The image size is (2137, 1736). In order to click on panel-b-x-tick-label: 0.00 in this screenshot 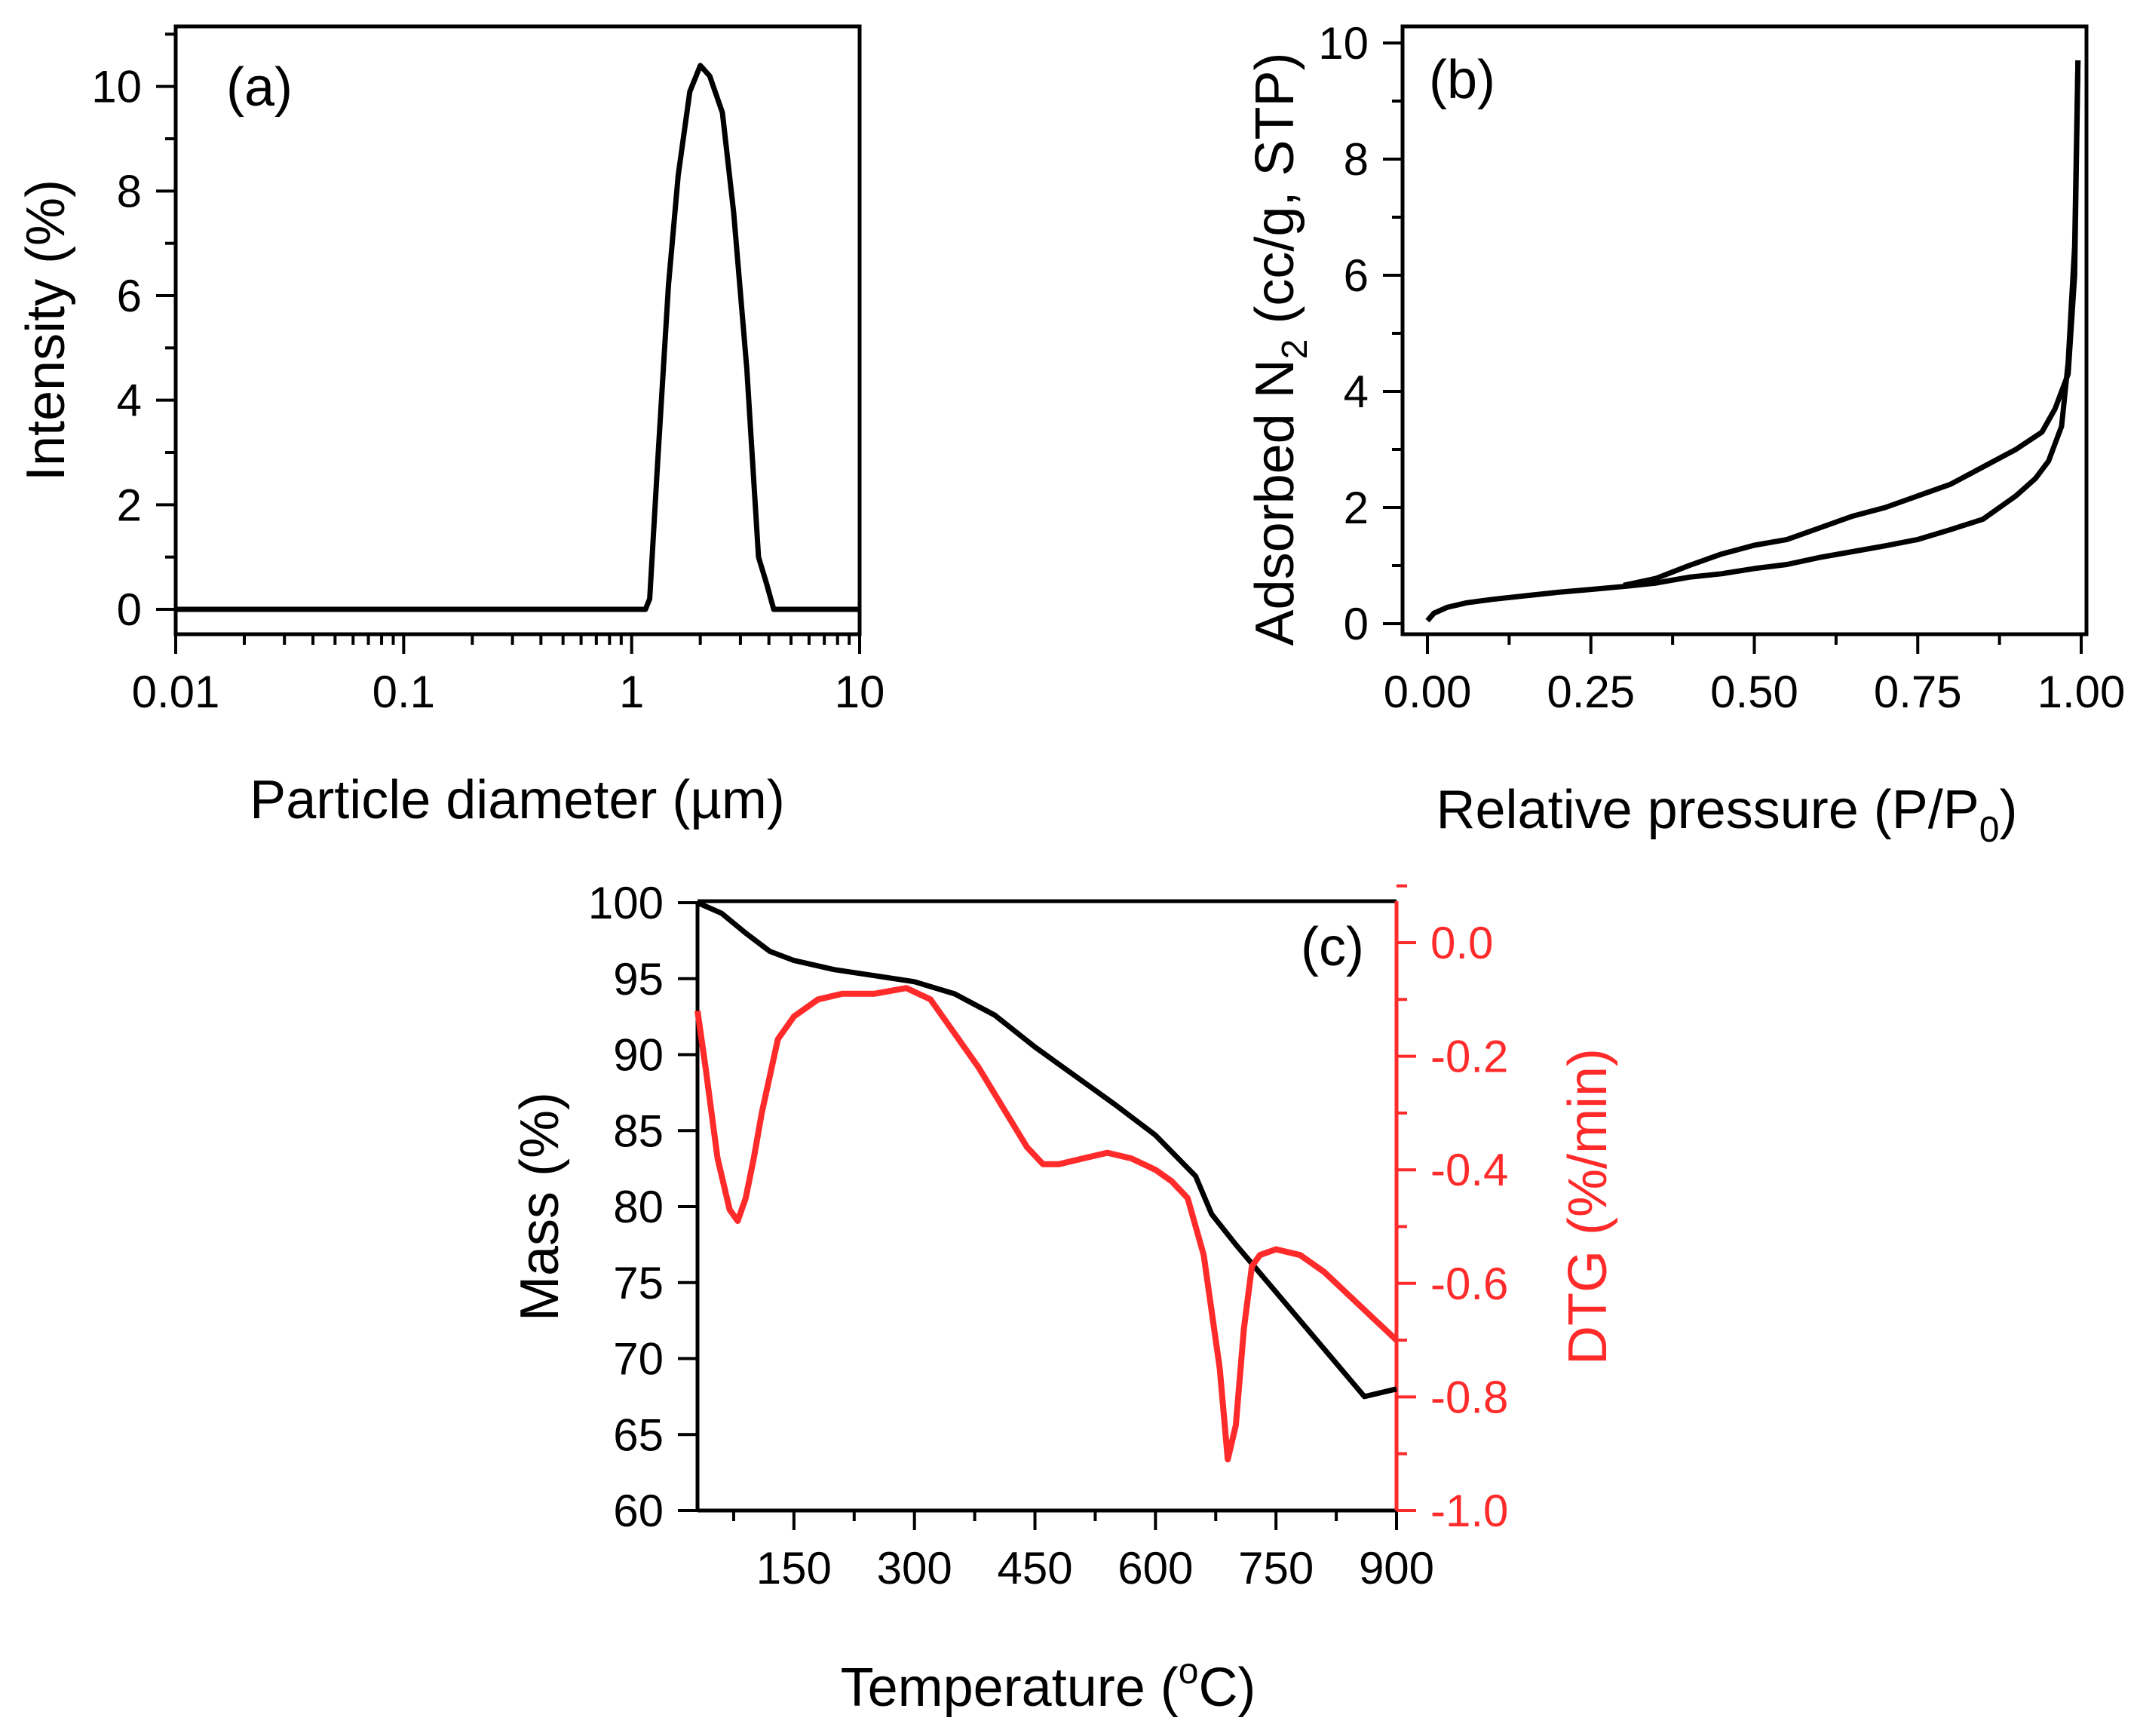, I will do `click(1428, 692)`.